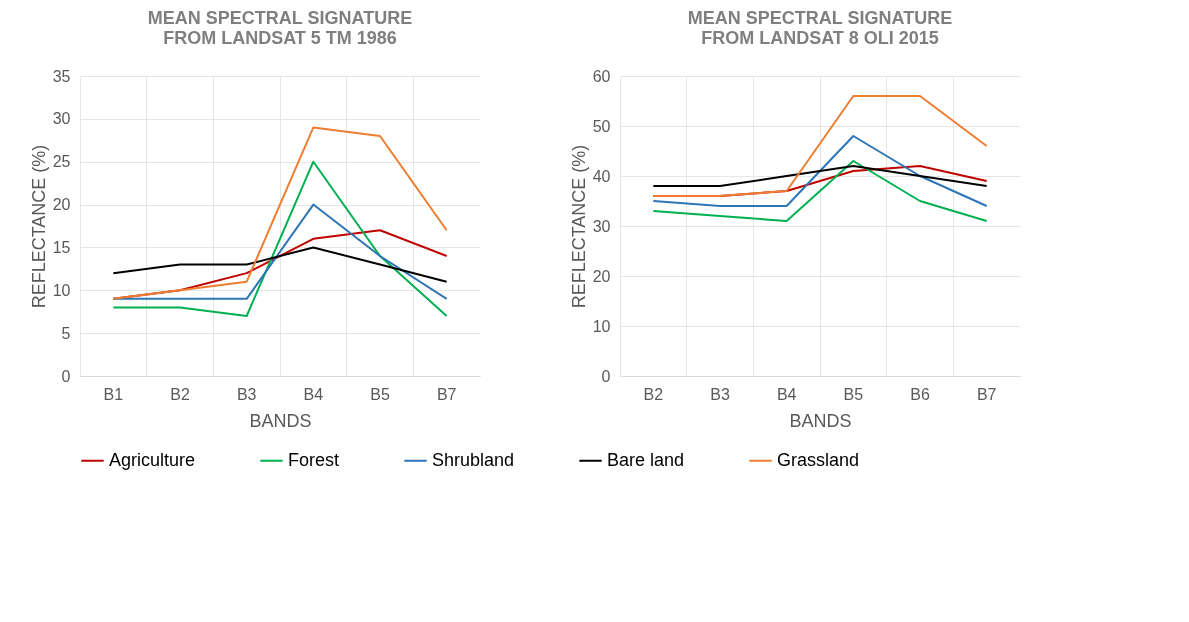  Describe the element at coordinates (920, 394) in the screenshot. I see `x-tick-label: B6` at that location.